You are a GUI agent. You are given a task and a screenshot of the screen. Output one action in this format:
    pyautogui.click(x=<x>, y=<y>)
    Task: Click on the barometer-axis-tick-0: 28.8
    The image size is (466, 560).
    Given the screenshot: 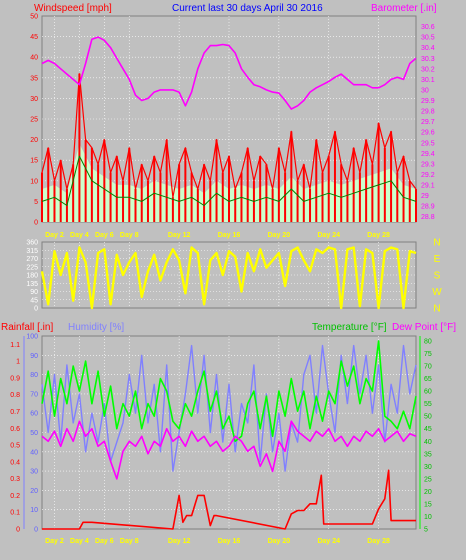 What is the action you would take?
    pyautogui.click(x=428, y=217)
    